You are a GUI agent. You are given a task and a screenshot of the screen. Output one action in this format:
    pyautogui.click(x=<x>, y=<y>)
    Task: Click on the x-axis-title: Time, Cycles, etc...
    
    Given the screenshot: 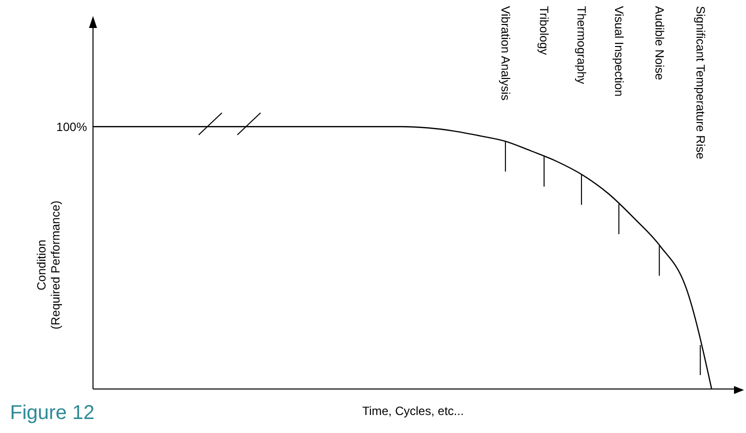 What is the action you would take?
    pyautogui.click(x=413, y=411)
    